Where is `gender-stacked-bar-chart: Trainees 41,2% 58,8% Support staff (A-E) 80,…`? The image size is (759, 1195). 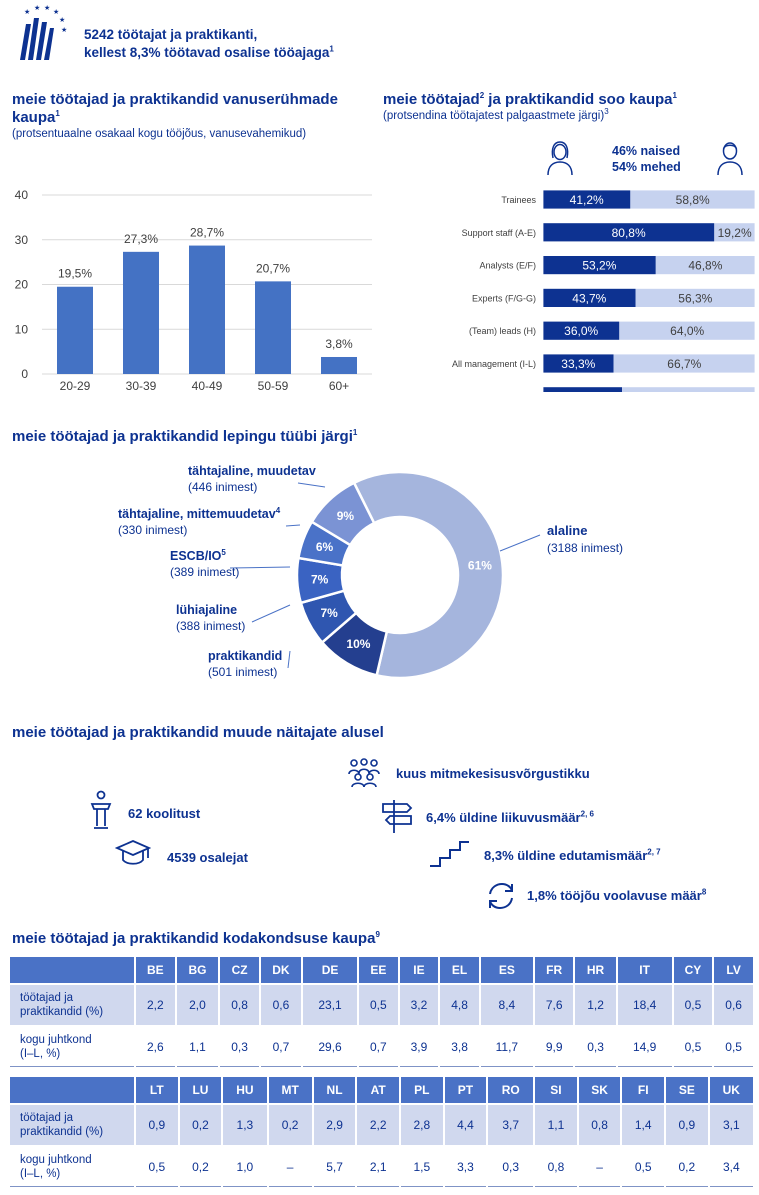 gender-stacked-bar-chart: Trainees 41,2% 58,8% Support staff (A-E) 80,… is located at coordinates (594, 290).